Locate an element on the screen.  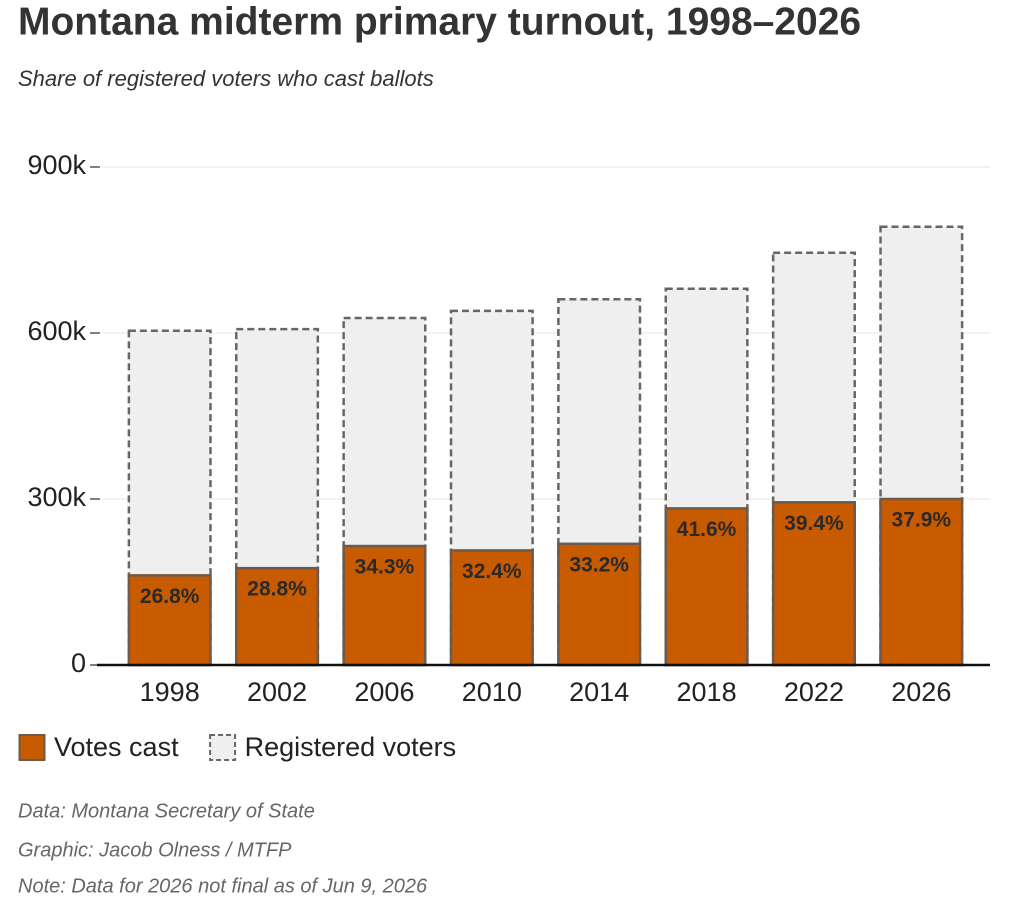
x-tick-label: 2022 is located at coordinates (814, 692).